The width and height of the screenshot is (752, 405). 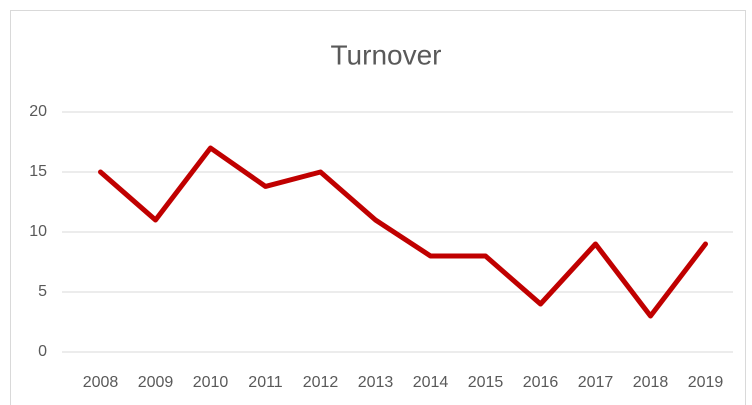 I want to click on x-tick-label: 2014, so click(x=431, y=382).